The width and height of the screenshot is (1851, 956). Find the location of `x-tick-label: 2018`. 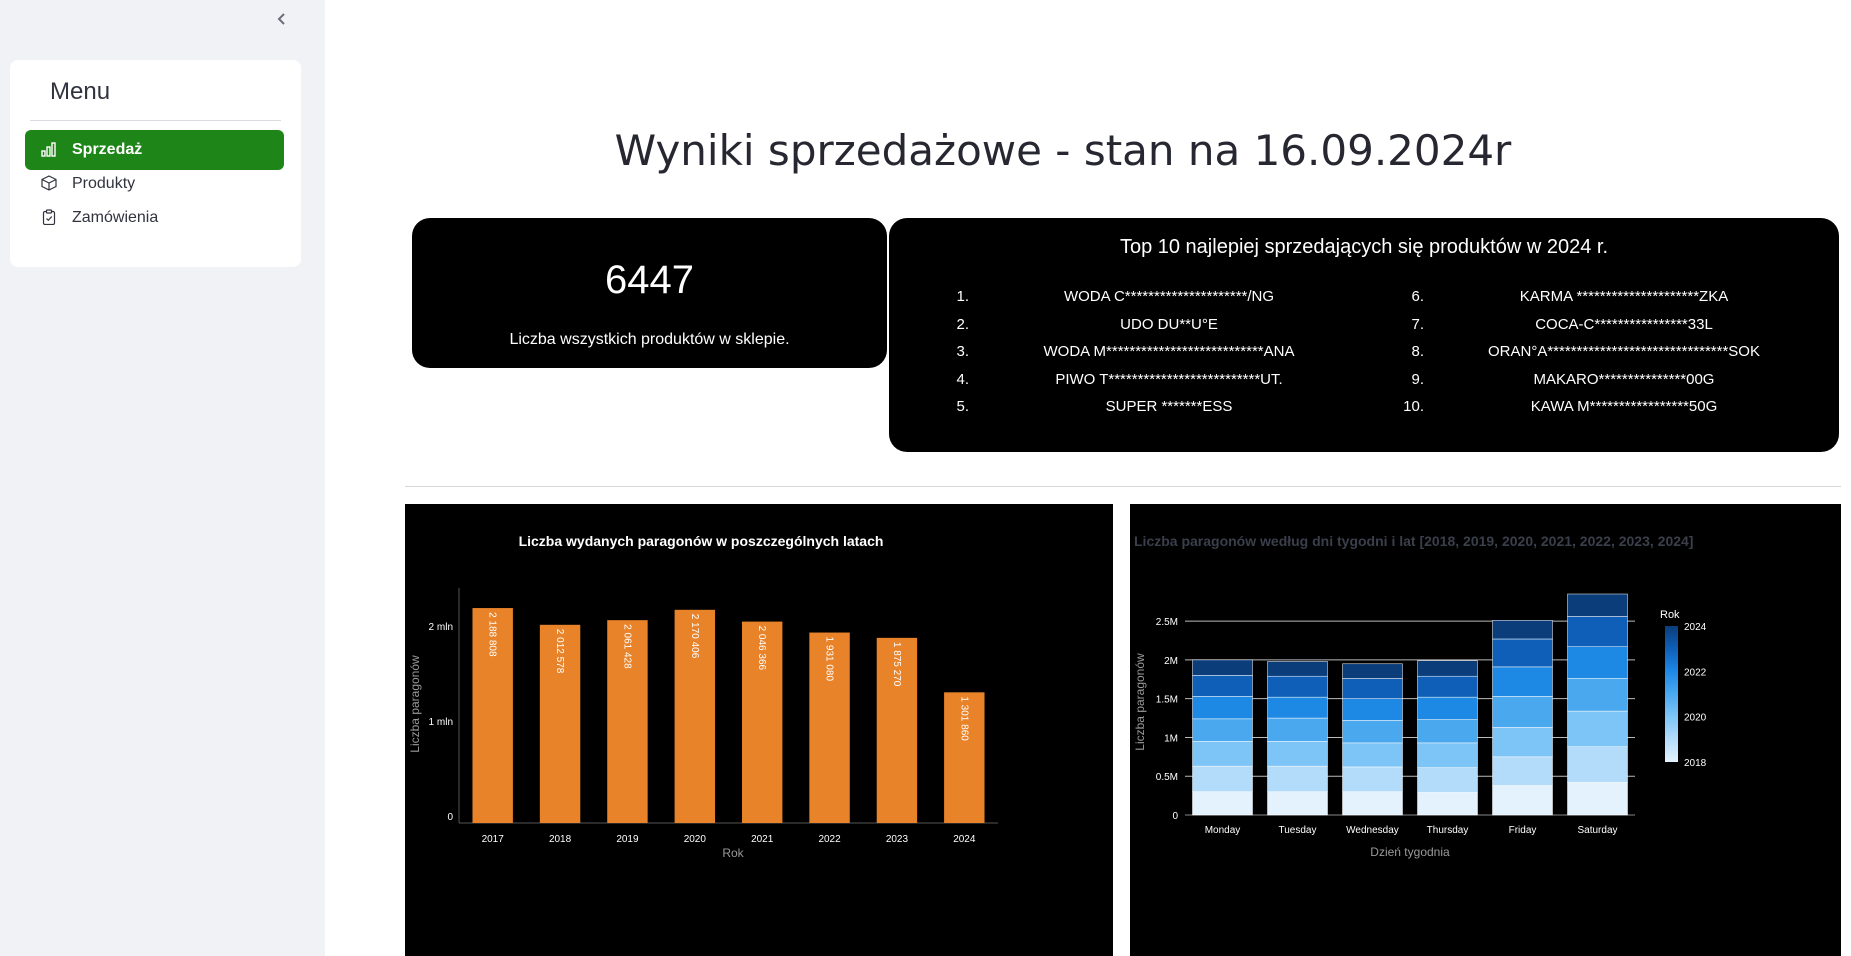

x-tick-label: 2018 is located at coordinates (560, 839).